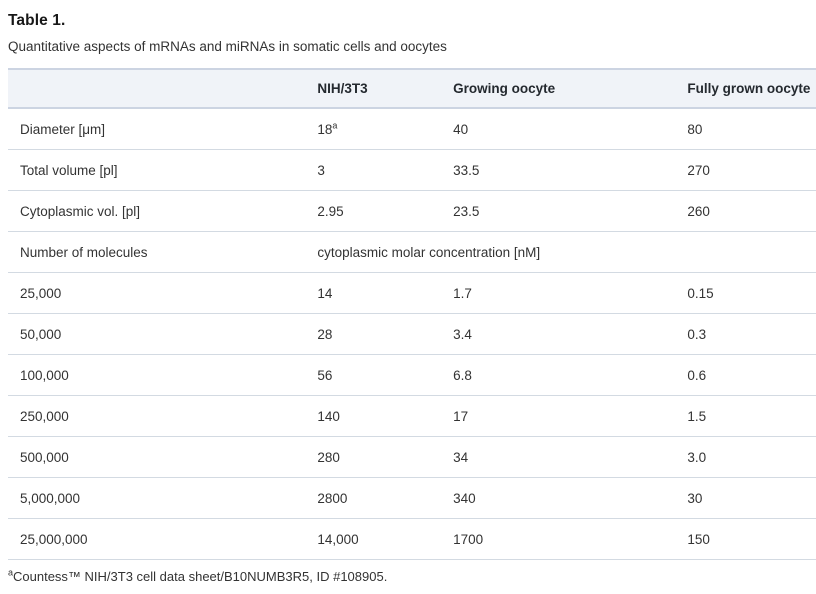 The image size is (816, 594). I want to click on value-cell: 23.5, so click(558, 211).